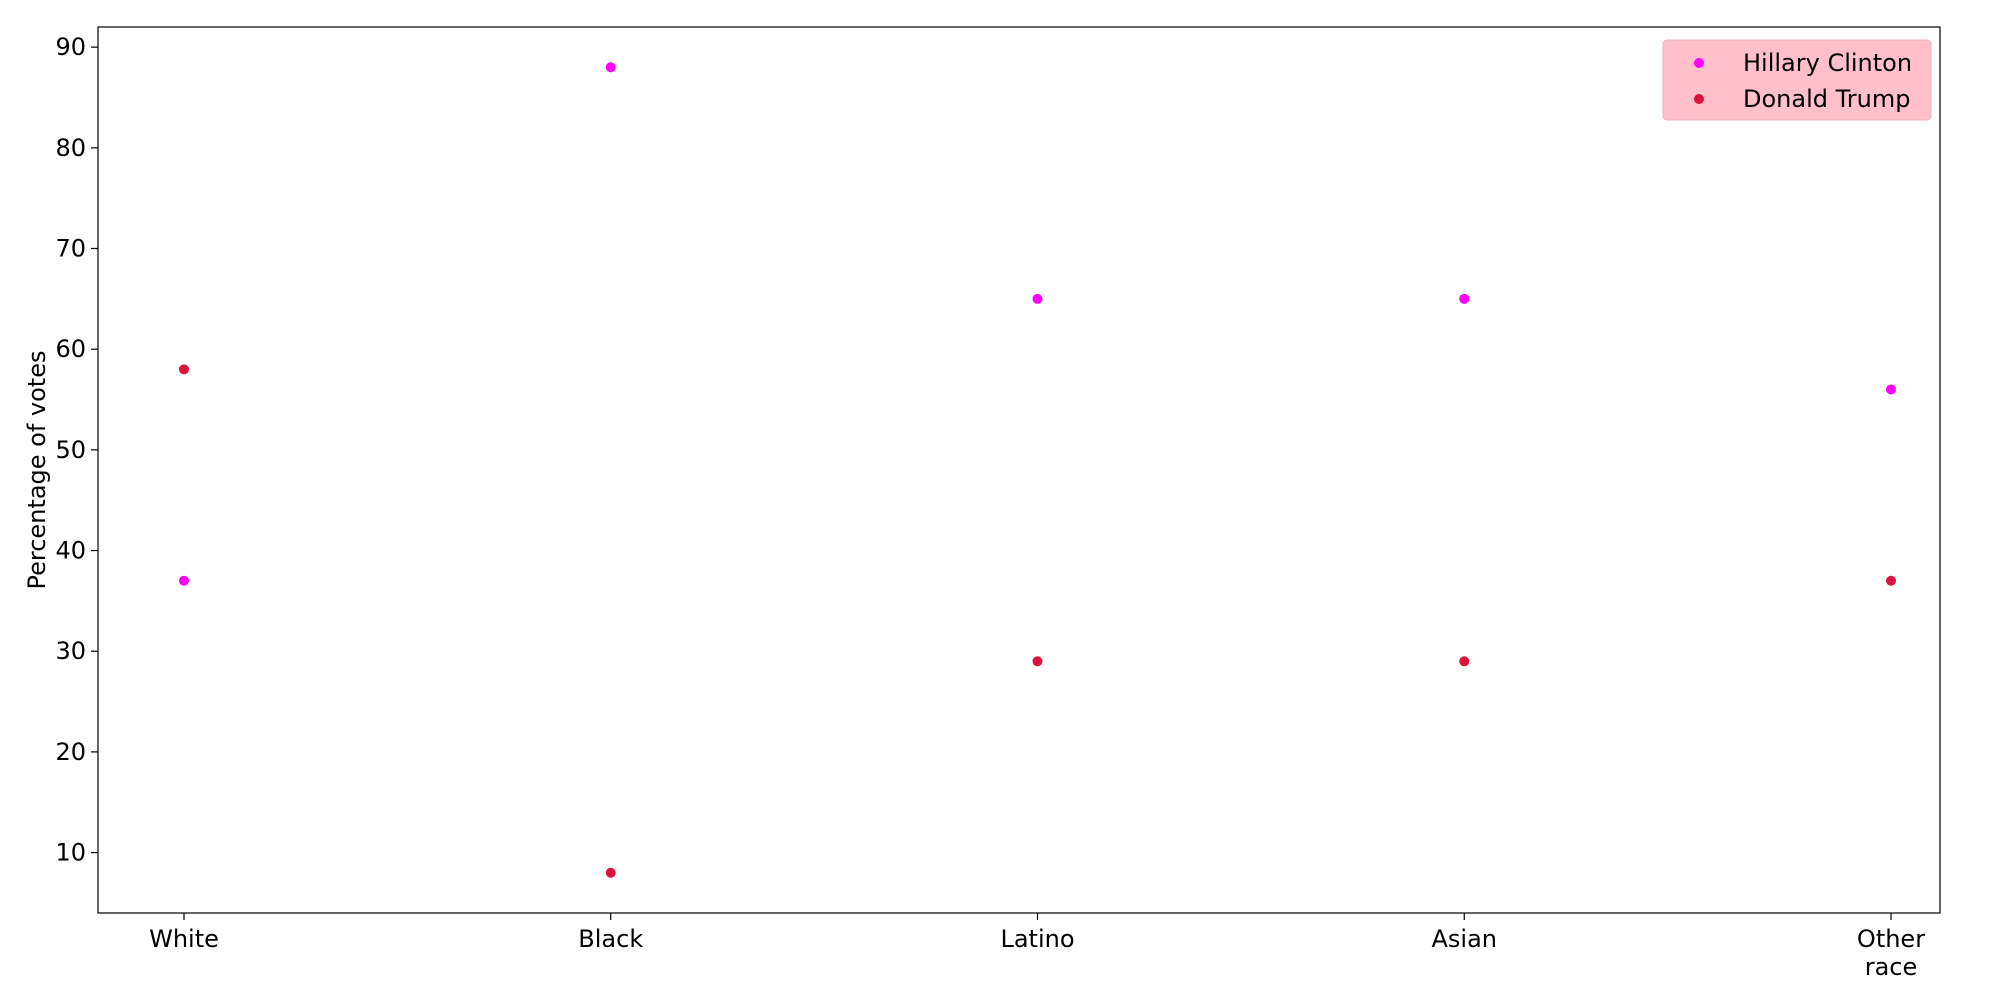  Describe the element at coordinates (1891, 953) in the screenshot. I see `x-tick-label: Other race` at that location.